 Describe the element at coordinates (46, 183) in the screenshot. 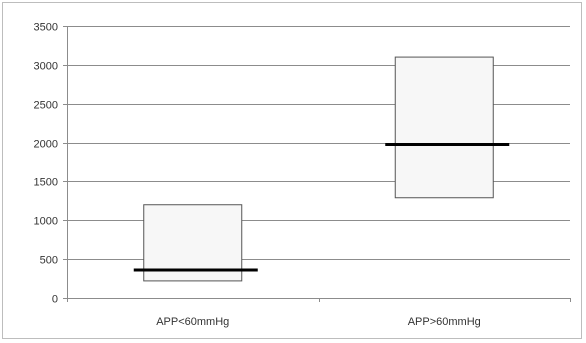

I see `y-tick-label: 1500` at that location.